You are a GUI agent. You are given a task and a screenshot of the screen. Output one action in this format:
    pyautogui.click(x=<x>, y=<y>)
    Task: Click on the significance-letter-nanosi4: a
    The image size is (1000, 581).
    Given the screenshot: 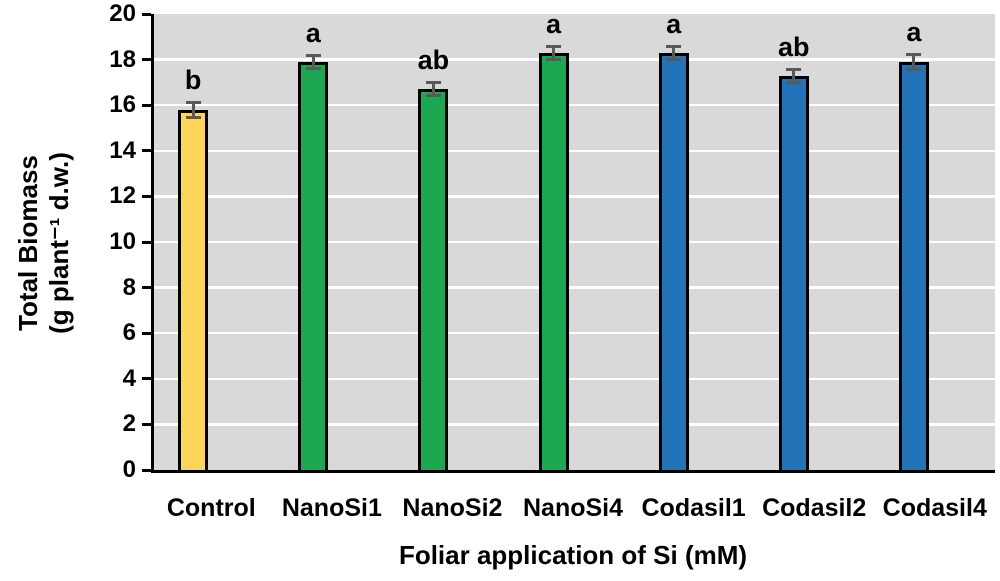 What is the action you would take?
    pyautogui.click(x=553, y=23)
    